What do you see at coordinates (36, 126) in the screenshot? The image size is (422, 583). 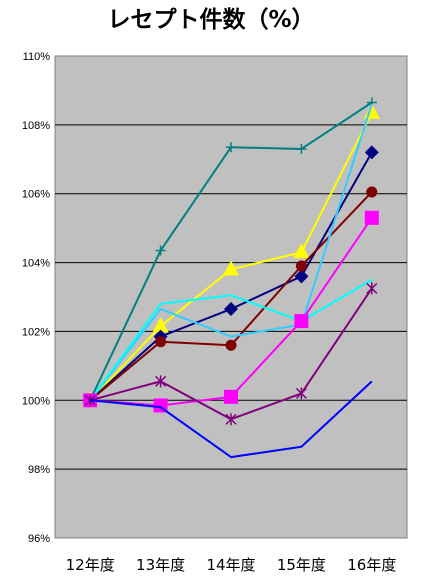 I see `y-tick-label: 108%` at bounding box center [36, 126].